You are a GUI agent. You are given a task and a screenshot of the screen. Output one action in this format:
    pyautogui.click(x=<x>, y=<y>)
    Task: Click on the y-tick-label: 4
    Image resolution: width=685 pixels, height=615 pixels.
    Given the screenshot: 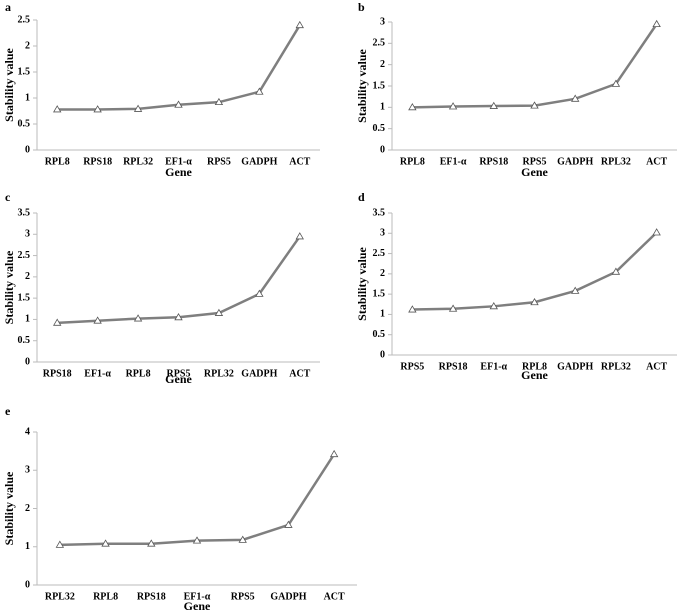 What is the action you would take?
    pyautogui.click(x=27, y=431)
    